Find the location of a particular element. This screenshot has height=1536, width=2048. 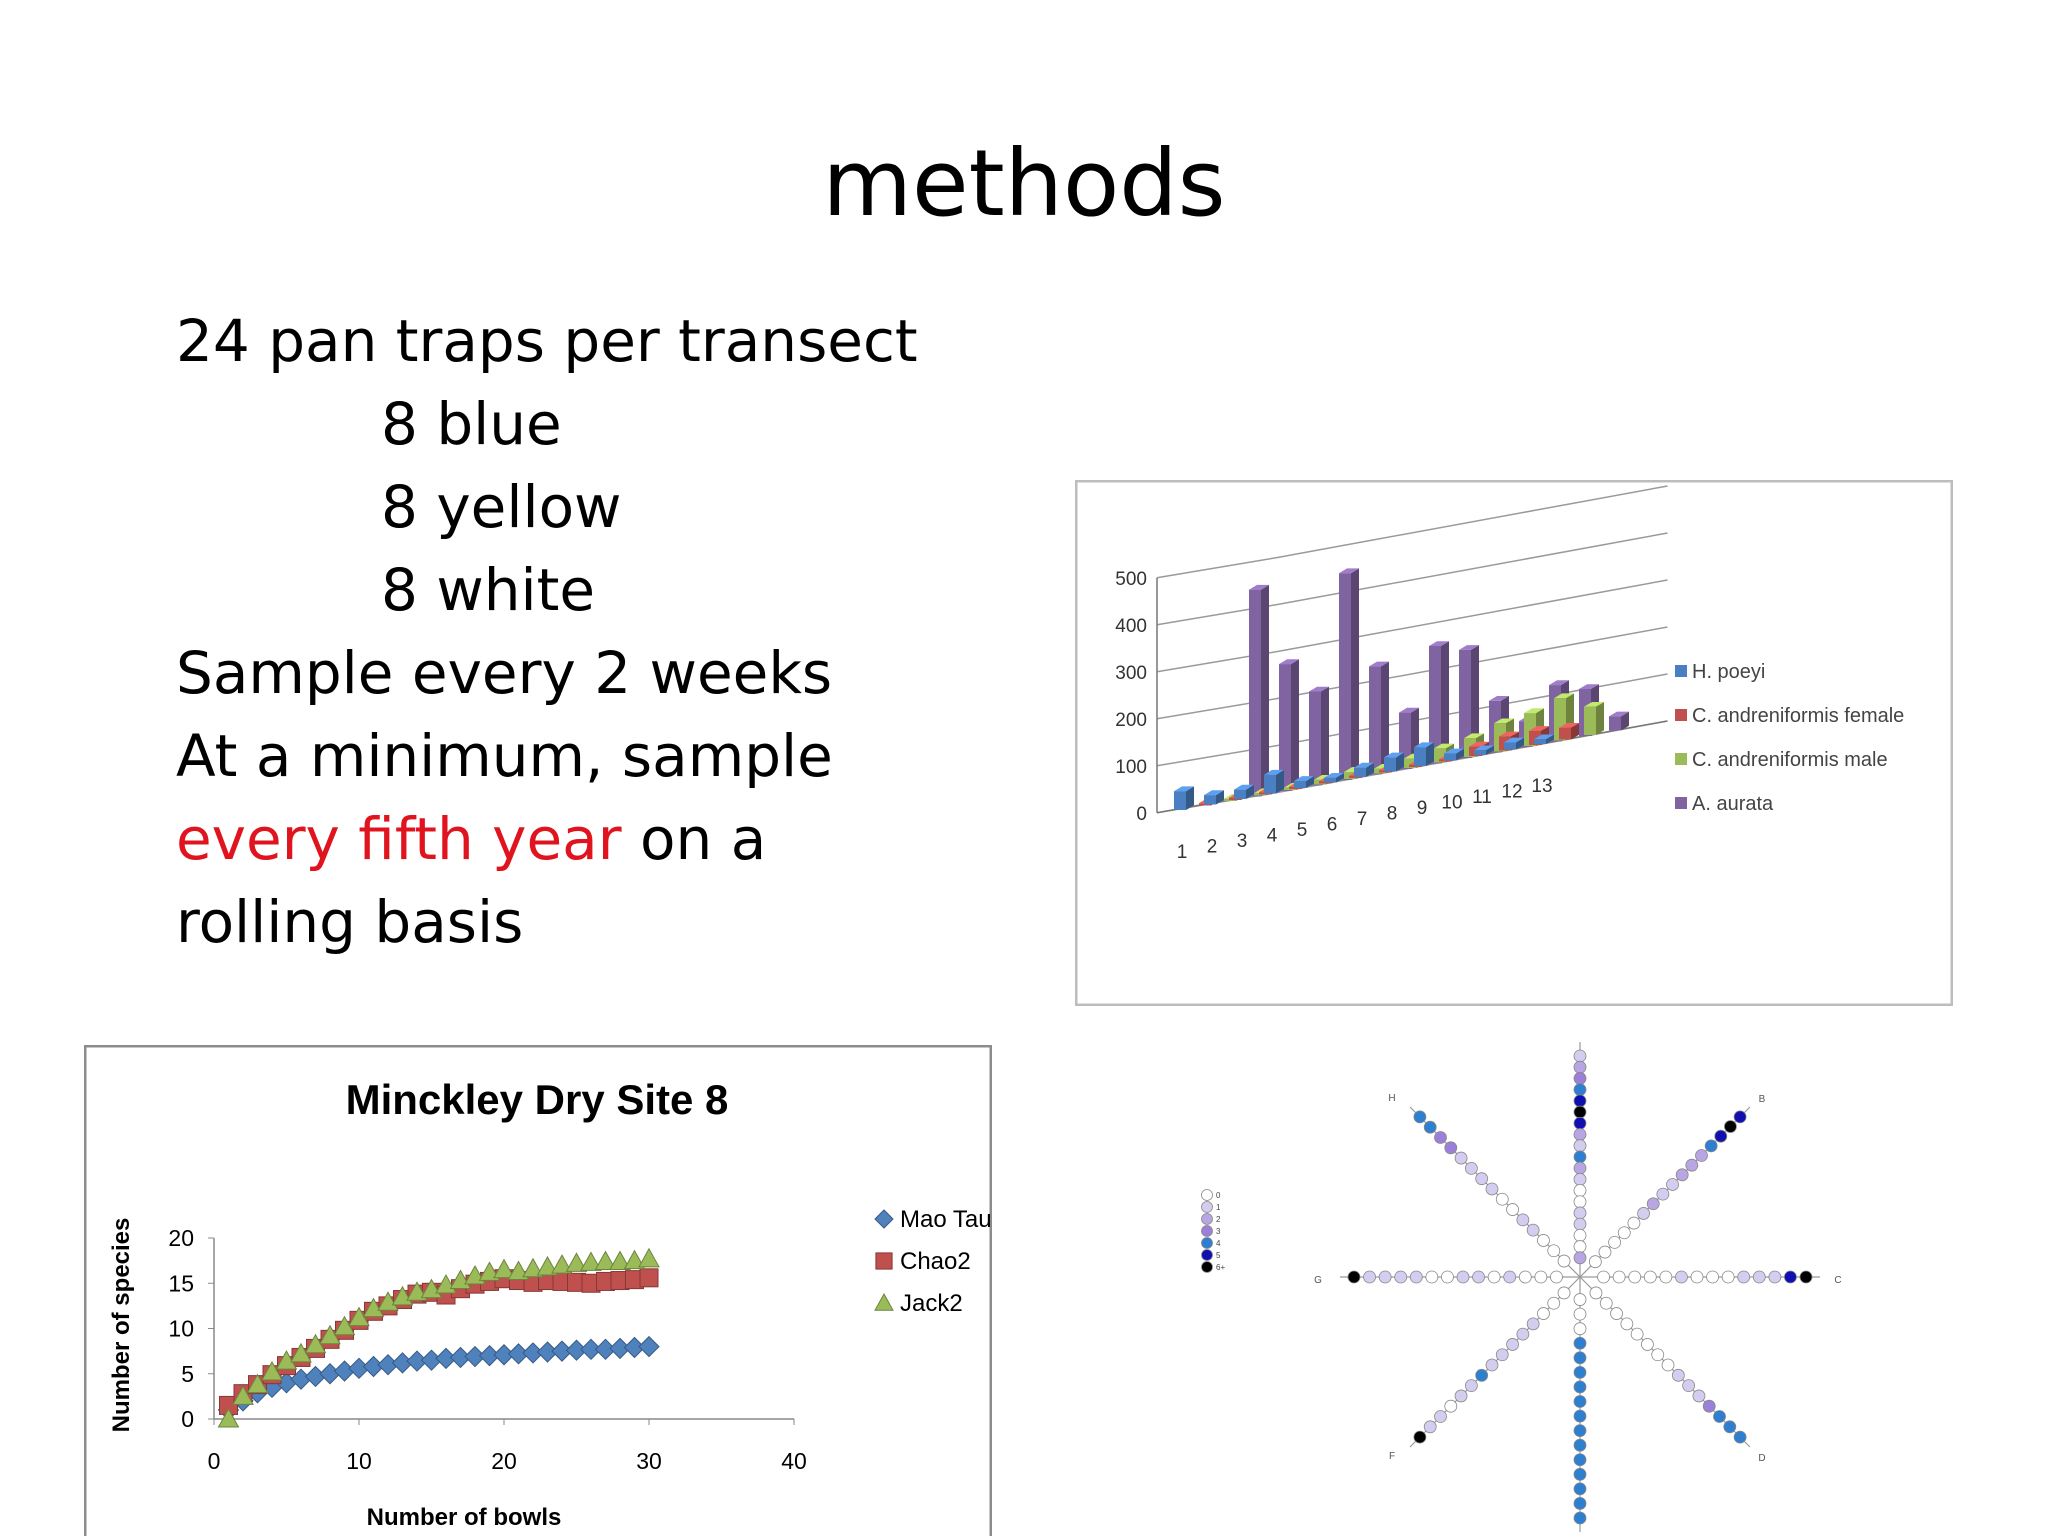

x-tick-label: 8 is located at coordinates (1392, 814).